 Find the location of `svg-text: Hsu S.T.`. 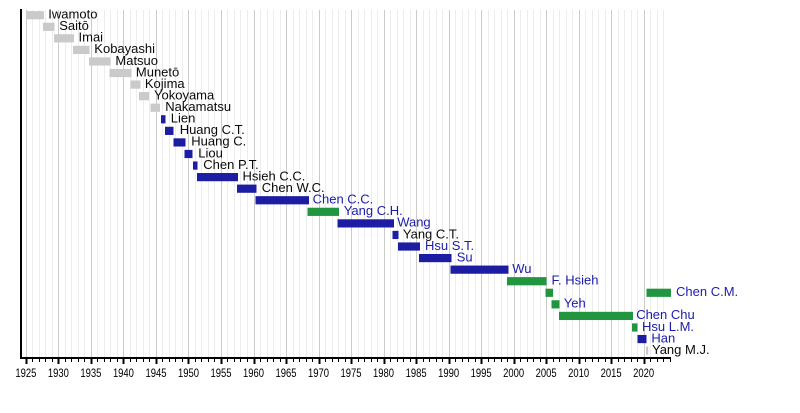

svg-text: Hsu S.T. is located at coordinates (449, 245).